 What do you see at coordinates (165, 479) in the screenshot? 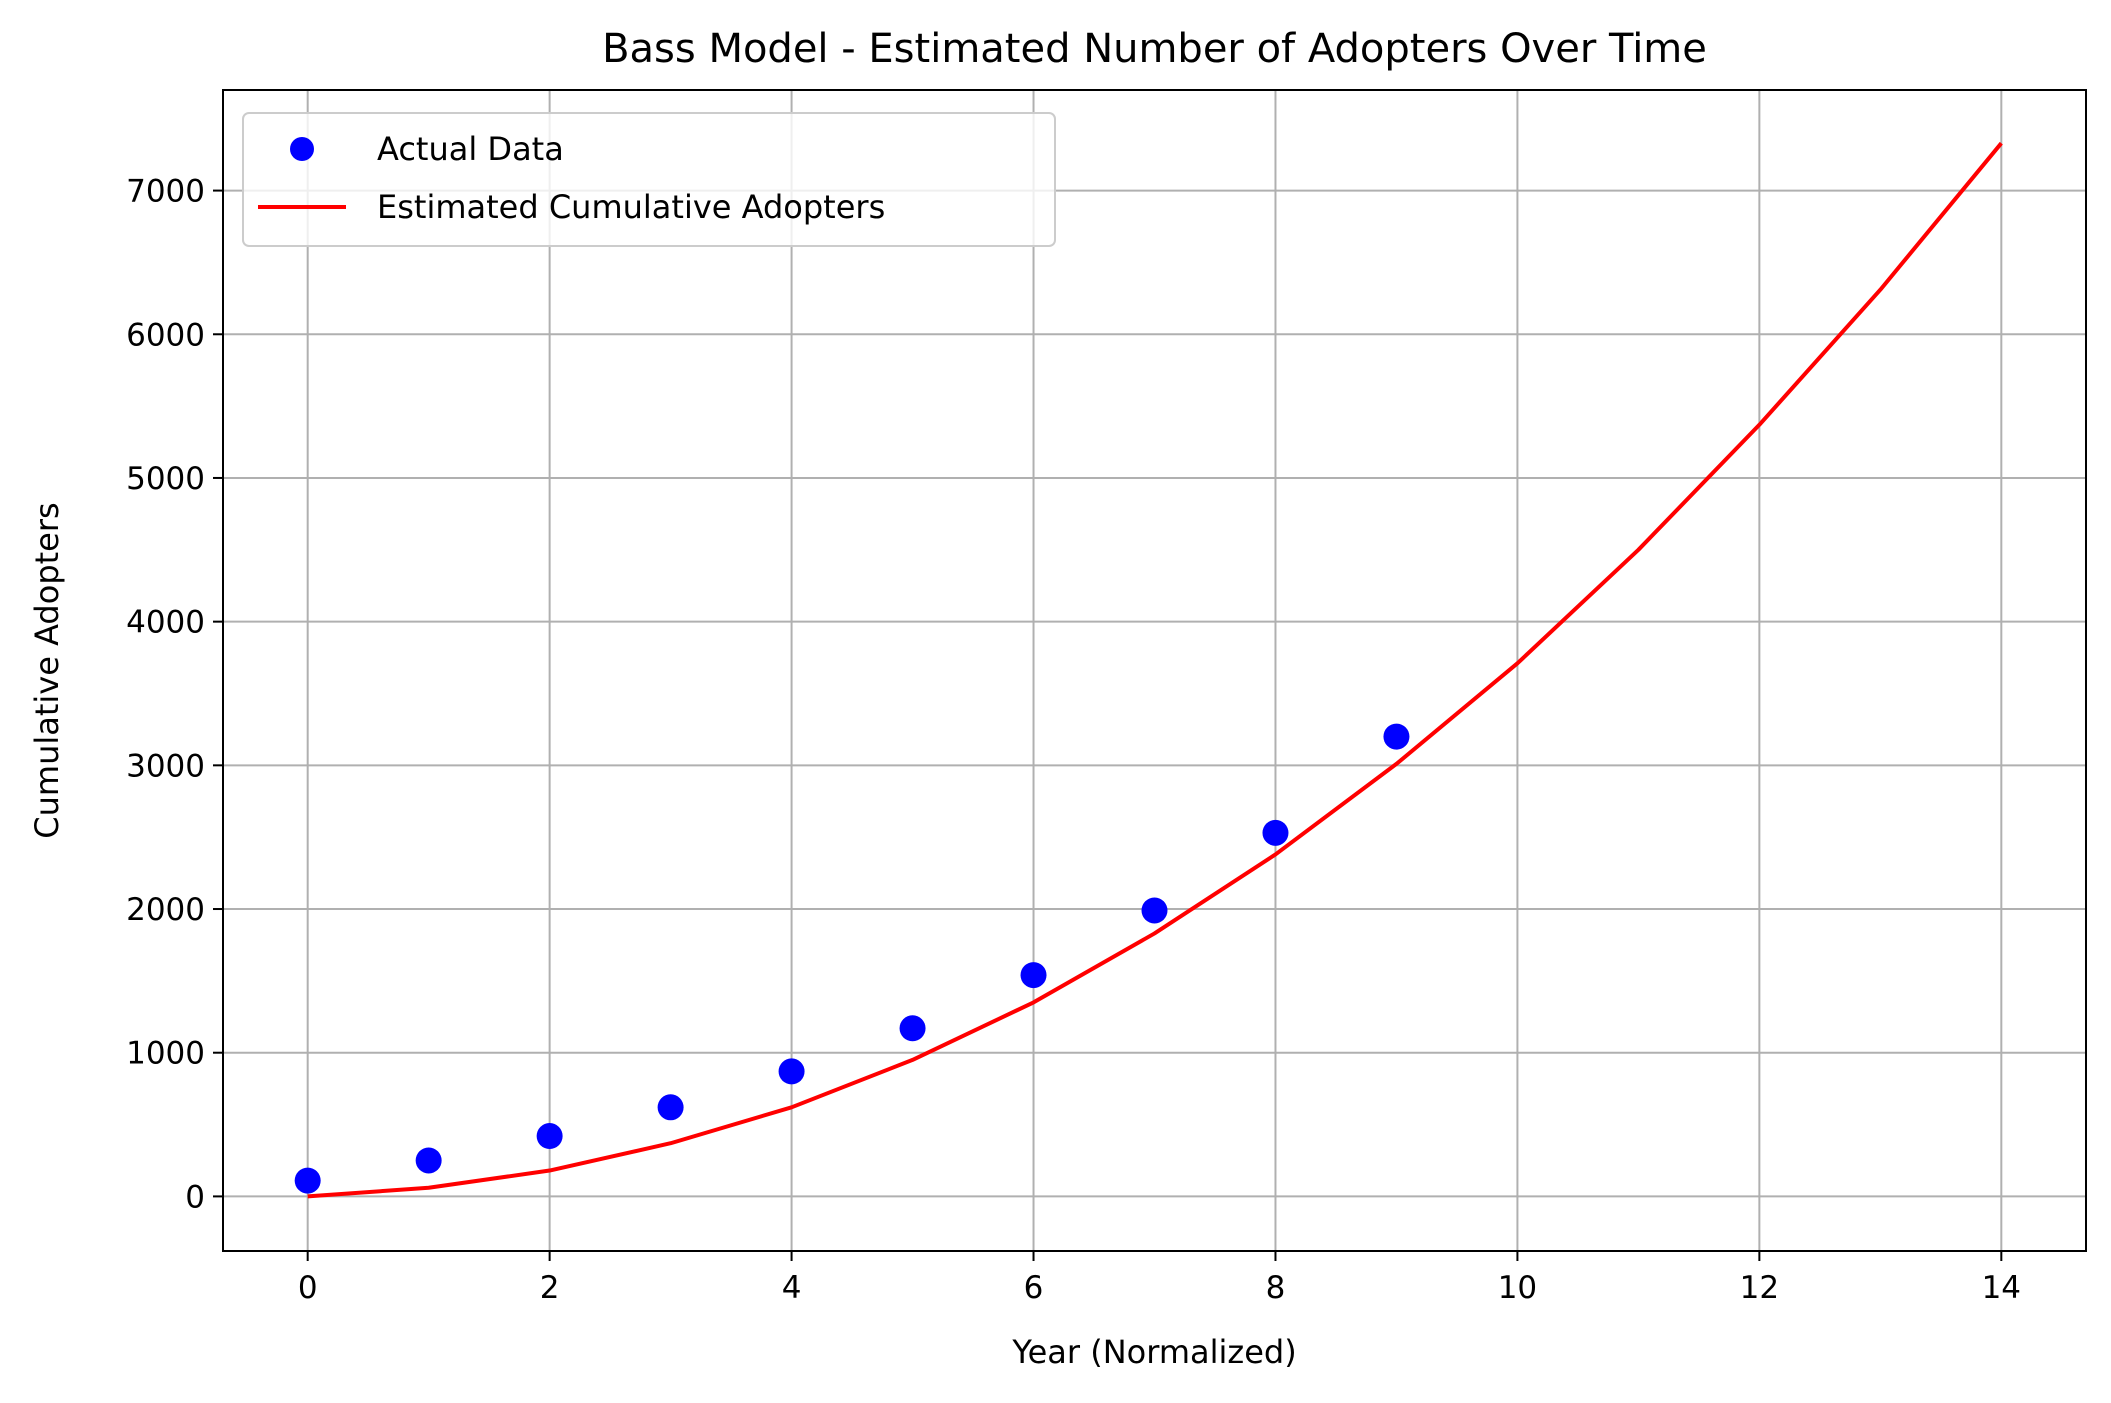
I see `y-tick-label: 5000` at bounding box center [165, 479].